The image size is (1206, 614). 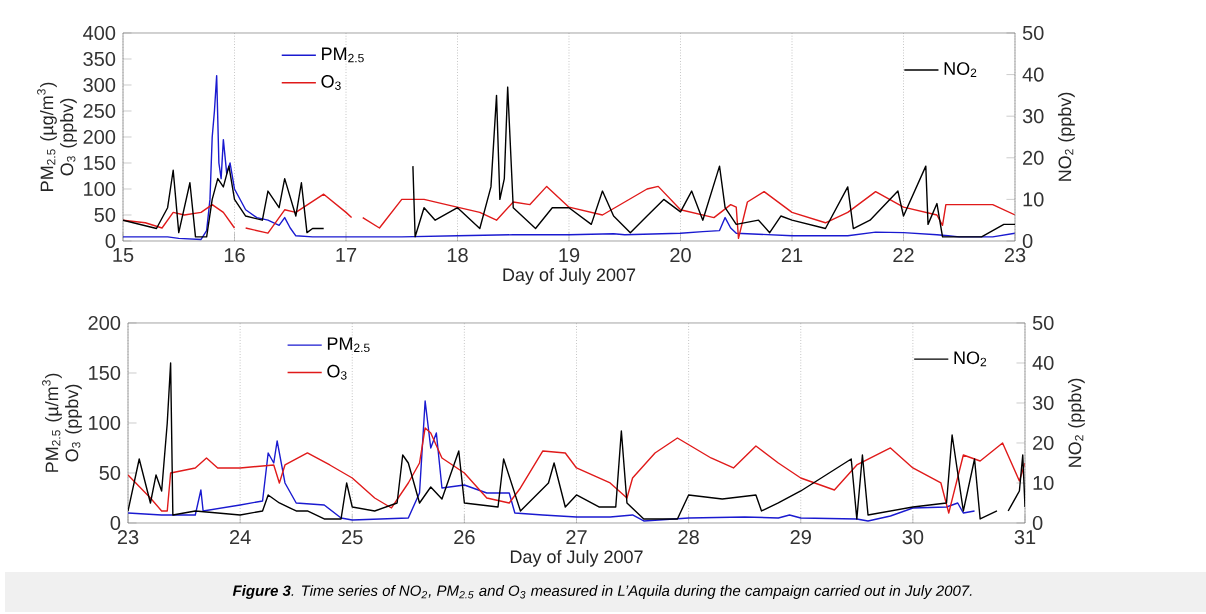 What do you see at coordinates (576, 537) in the screenshot?
I see `x-tick-label: 27` at bounding box center [576, 537].